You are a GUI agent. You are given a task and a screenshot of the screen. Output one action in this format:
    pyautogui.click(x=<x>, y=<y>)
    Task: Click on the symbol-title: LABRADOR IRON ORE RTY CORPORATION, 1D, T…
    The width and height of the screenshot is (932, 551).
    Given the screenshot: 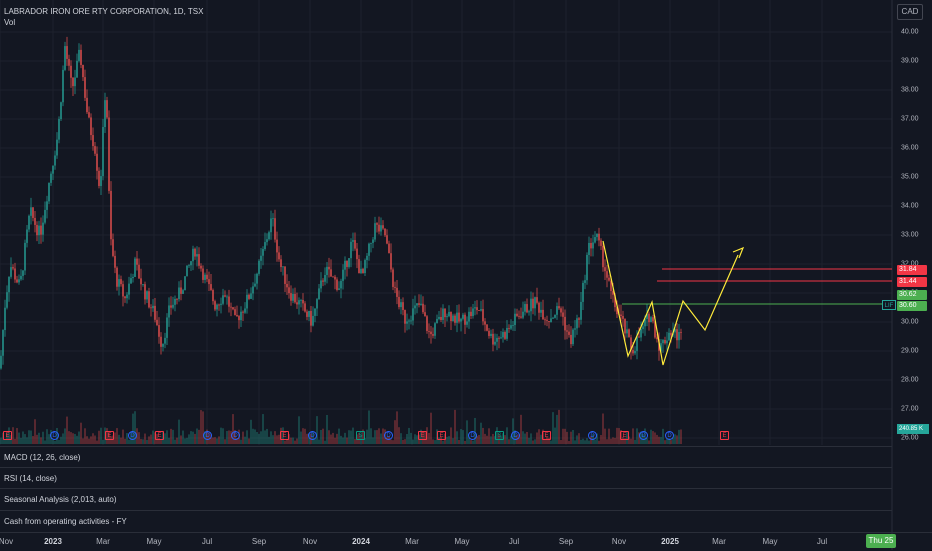 What is the action you would take?
    pyautogui.click(x=104, y=11)
    